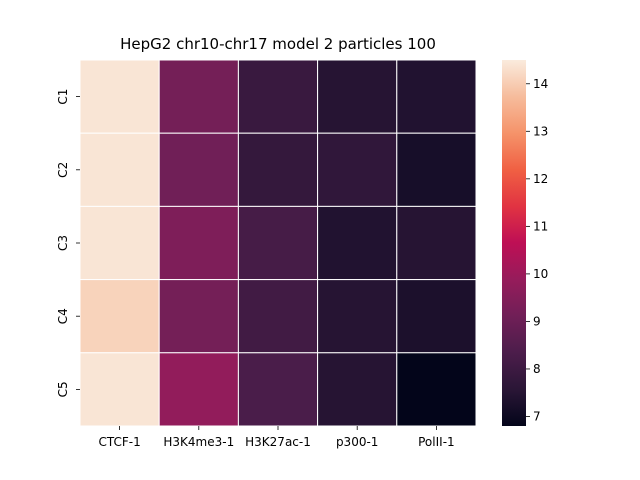 This screenshot has height=480, width=640. What do you see at coordinates (540, 226) in the screenshot?
I see `colorbar-tick-label: 11` at bounding box center [540, 226].